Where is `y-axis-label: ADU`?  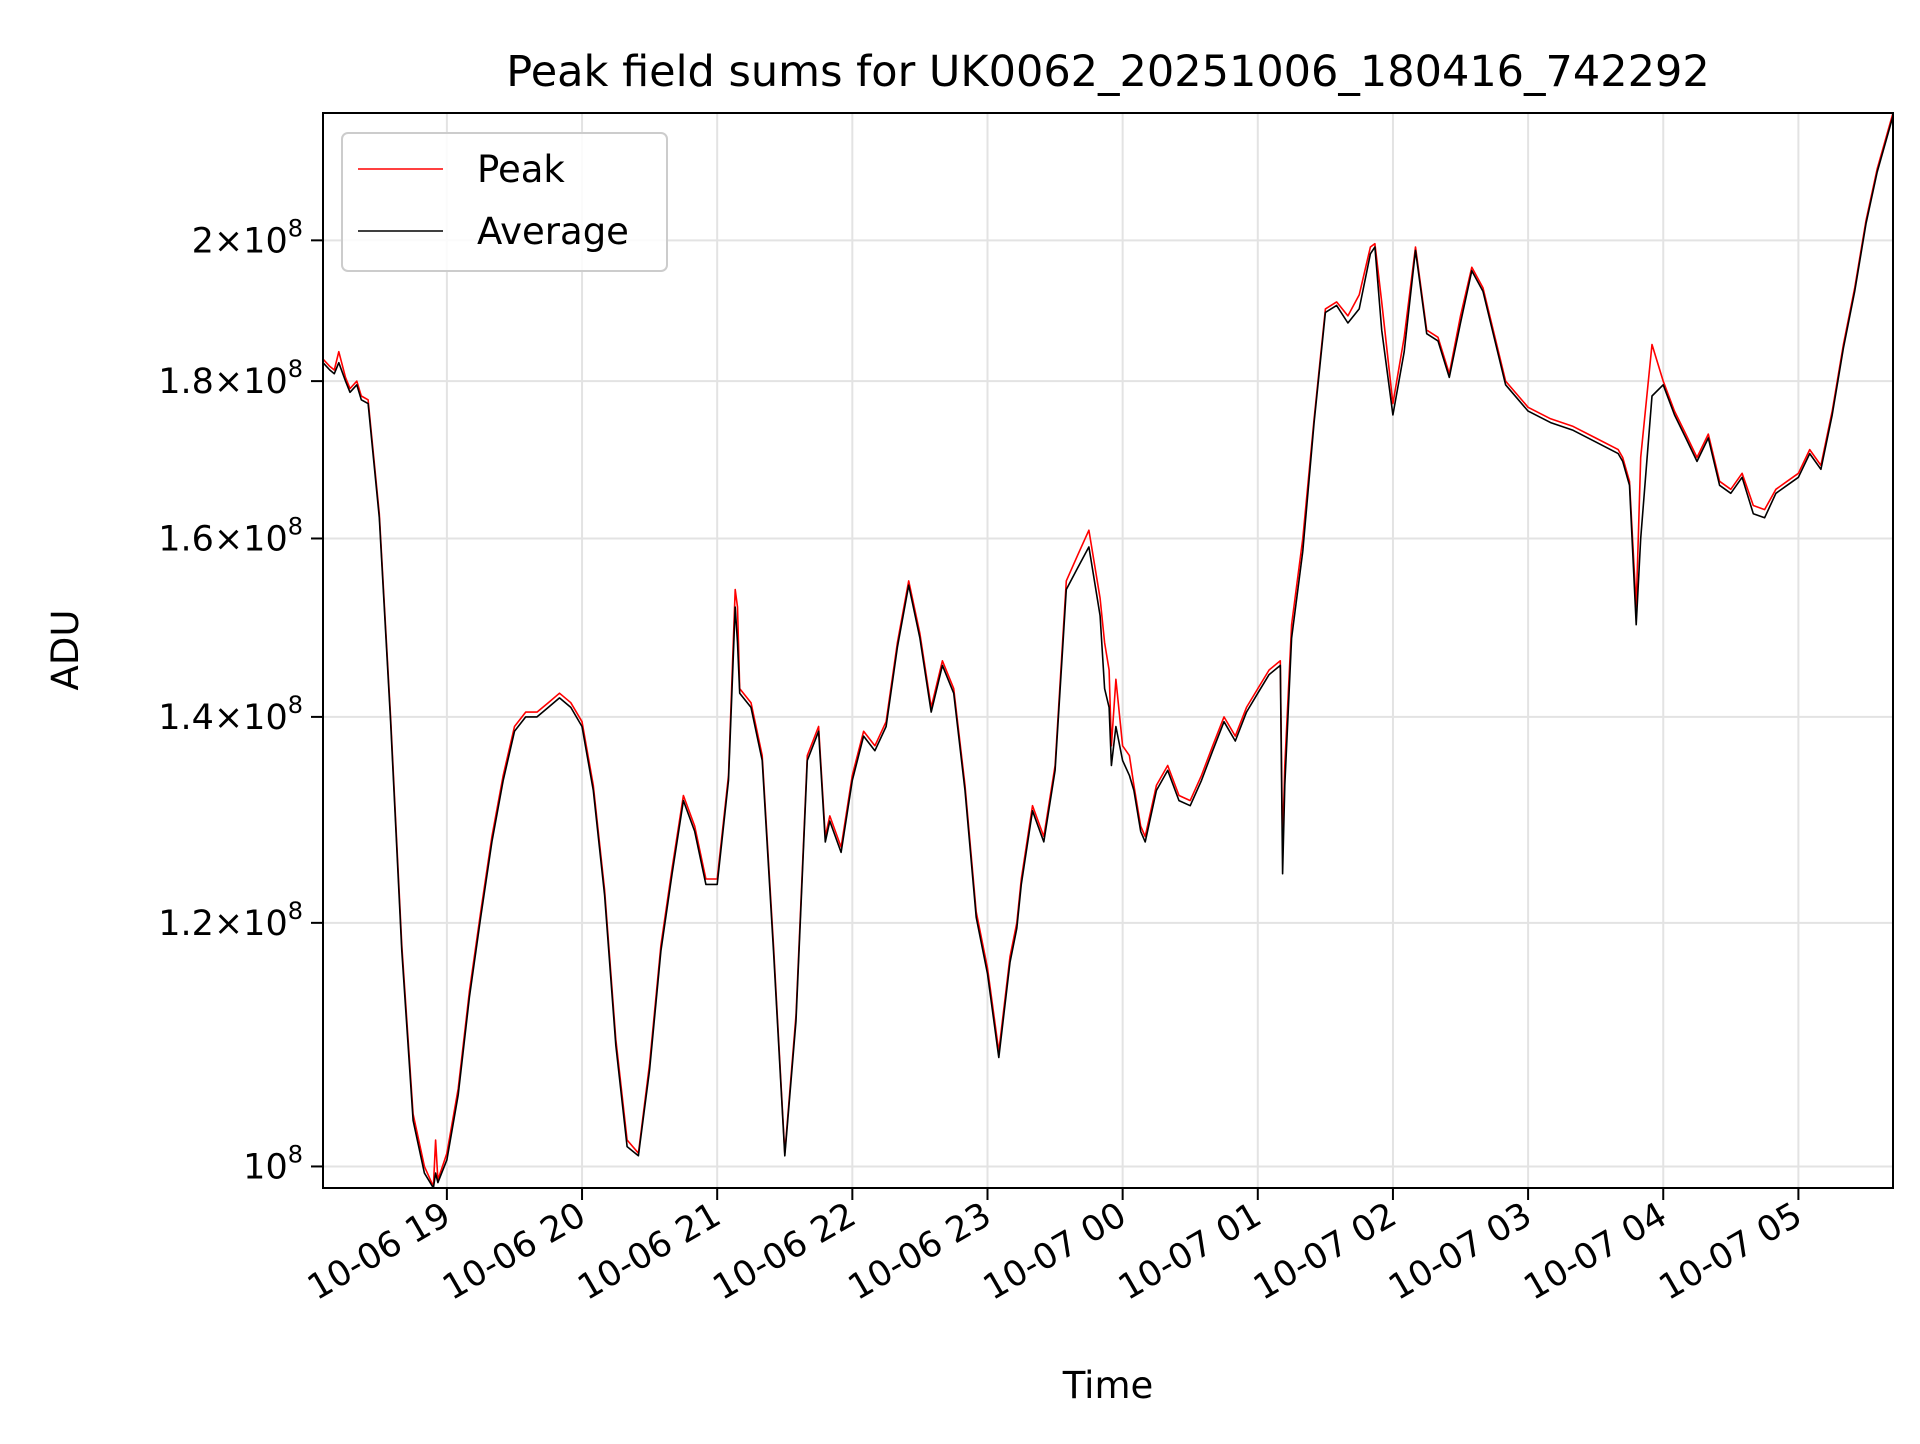 y-axis-label: ADU is located at coordinates (65, 650).